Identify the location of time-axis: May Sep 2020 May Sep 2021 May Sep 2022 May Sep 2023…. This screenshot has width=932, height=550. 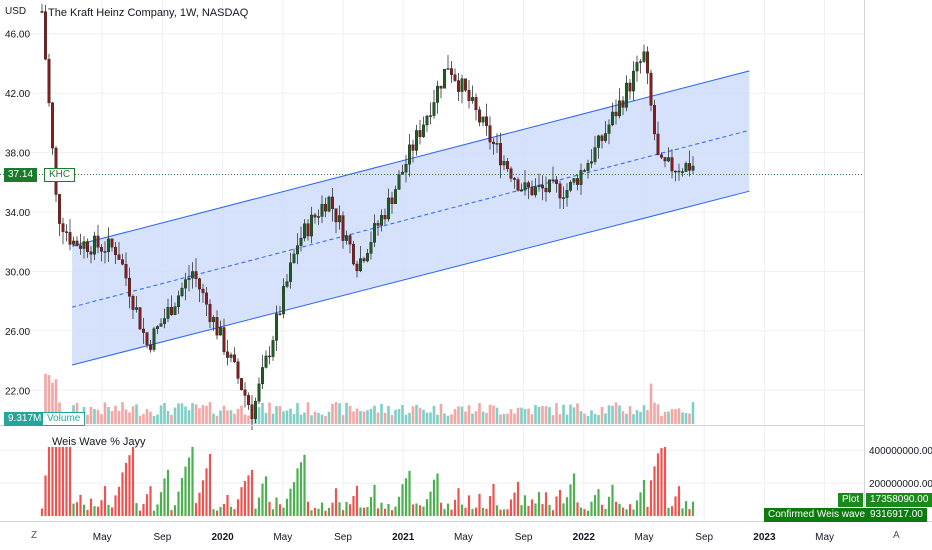
(463, 537).